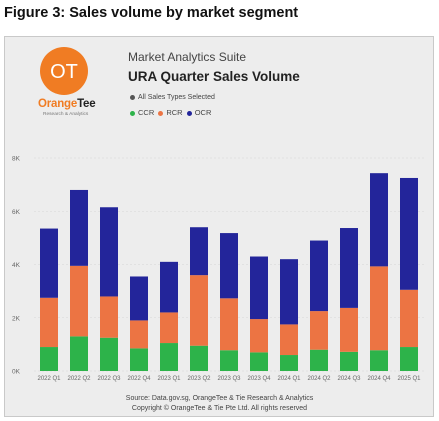 This screenshot has width=439, height=421. Describe the element at coordinates (349, 379) in the screenshot. I see `x-tick-label: 2024 Q3` at that location.